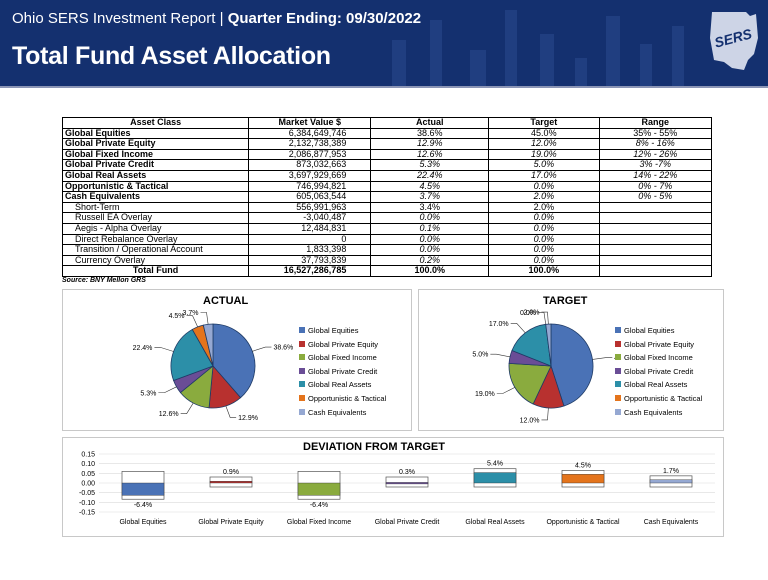 This screenshot has height=580, width=768. What do you see at coordinates (155, 154) in the screenshot?
I see `asset-class-cell: Global Fixed Income` at bounding box center [155, 154].